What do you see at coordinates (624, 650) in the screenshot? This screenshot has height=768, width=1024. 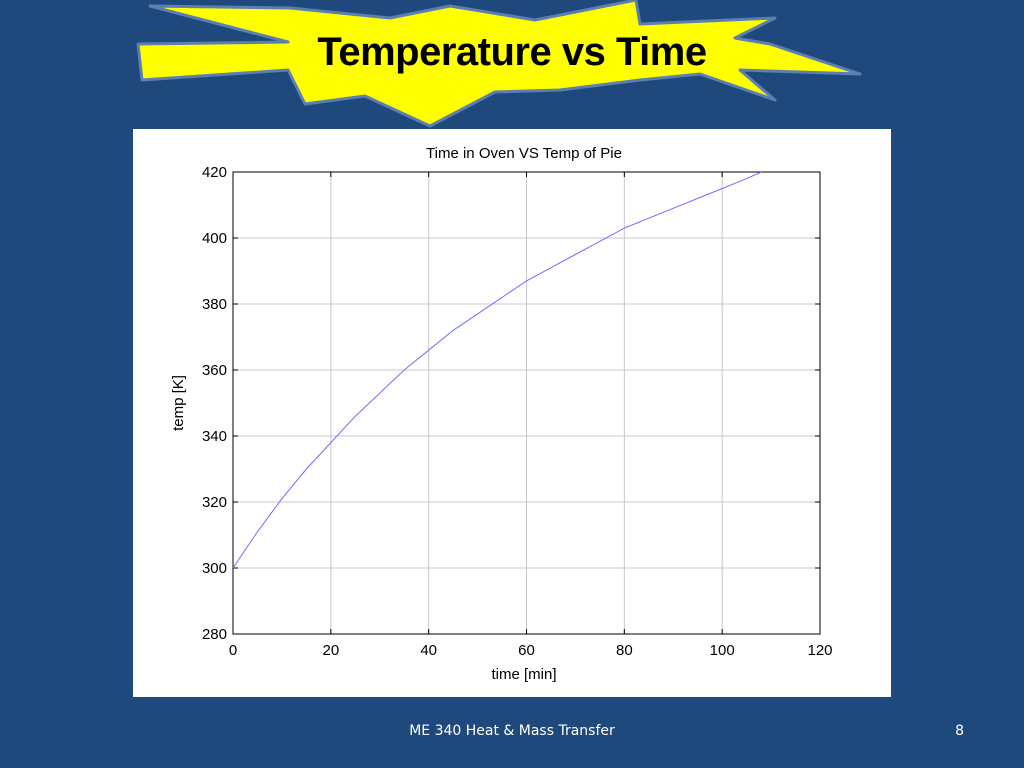 I see `x-tick-label: 80` at bounding box center [624, 650].